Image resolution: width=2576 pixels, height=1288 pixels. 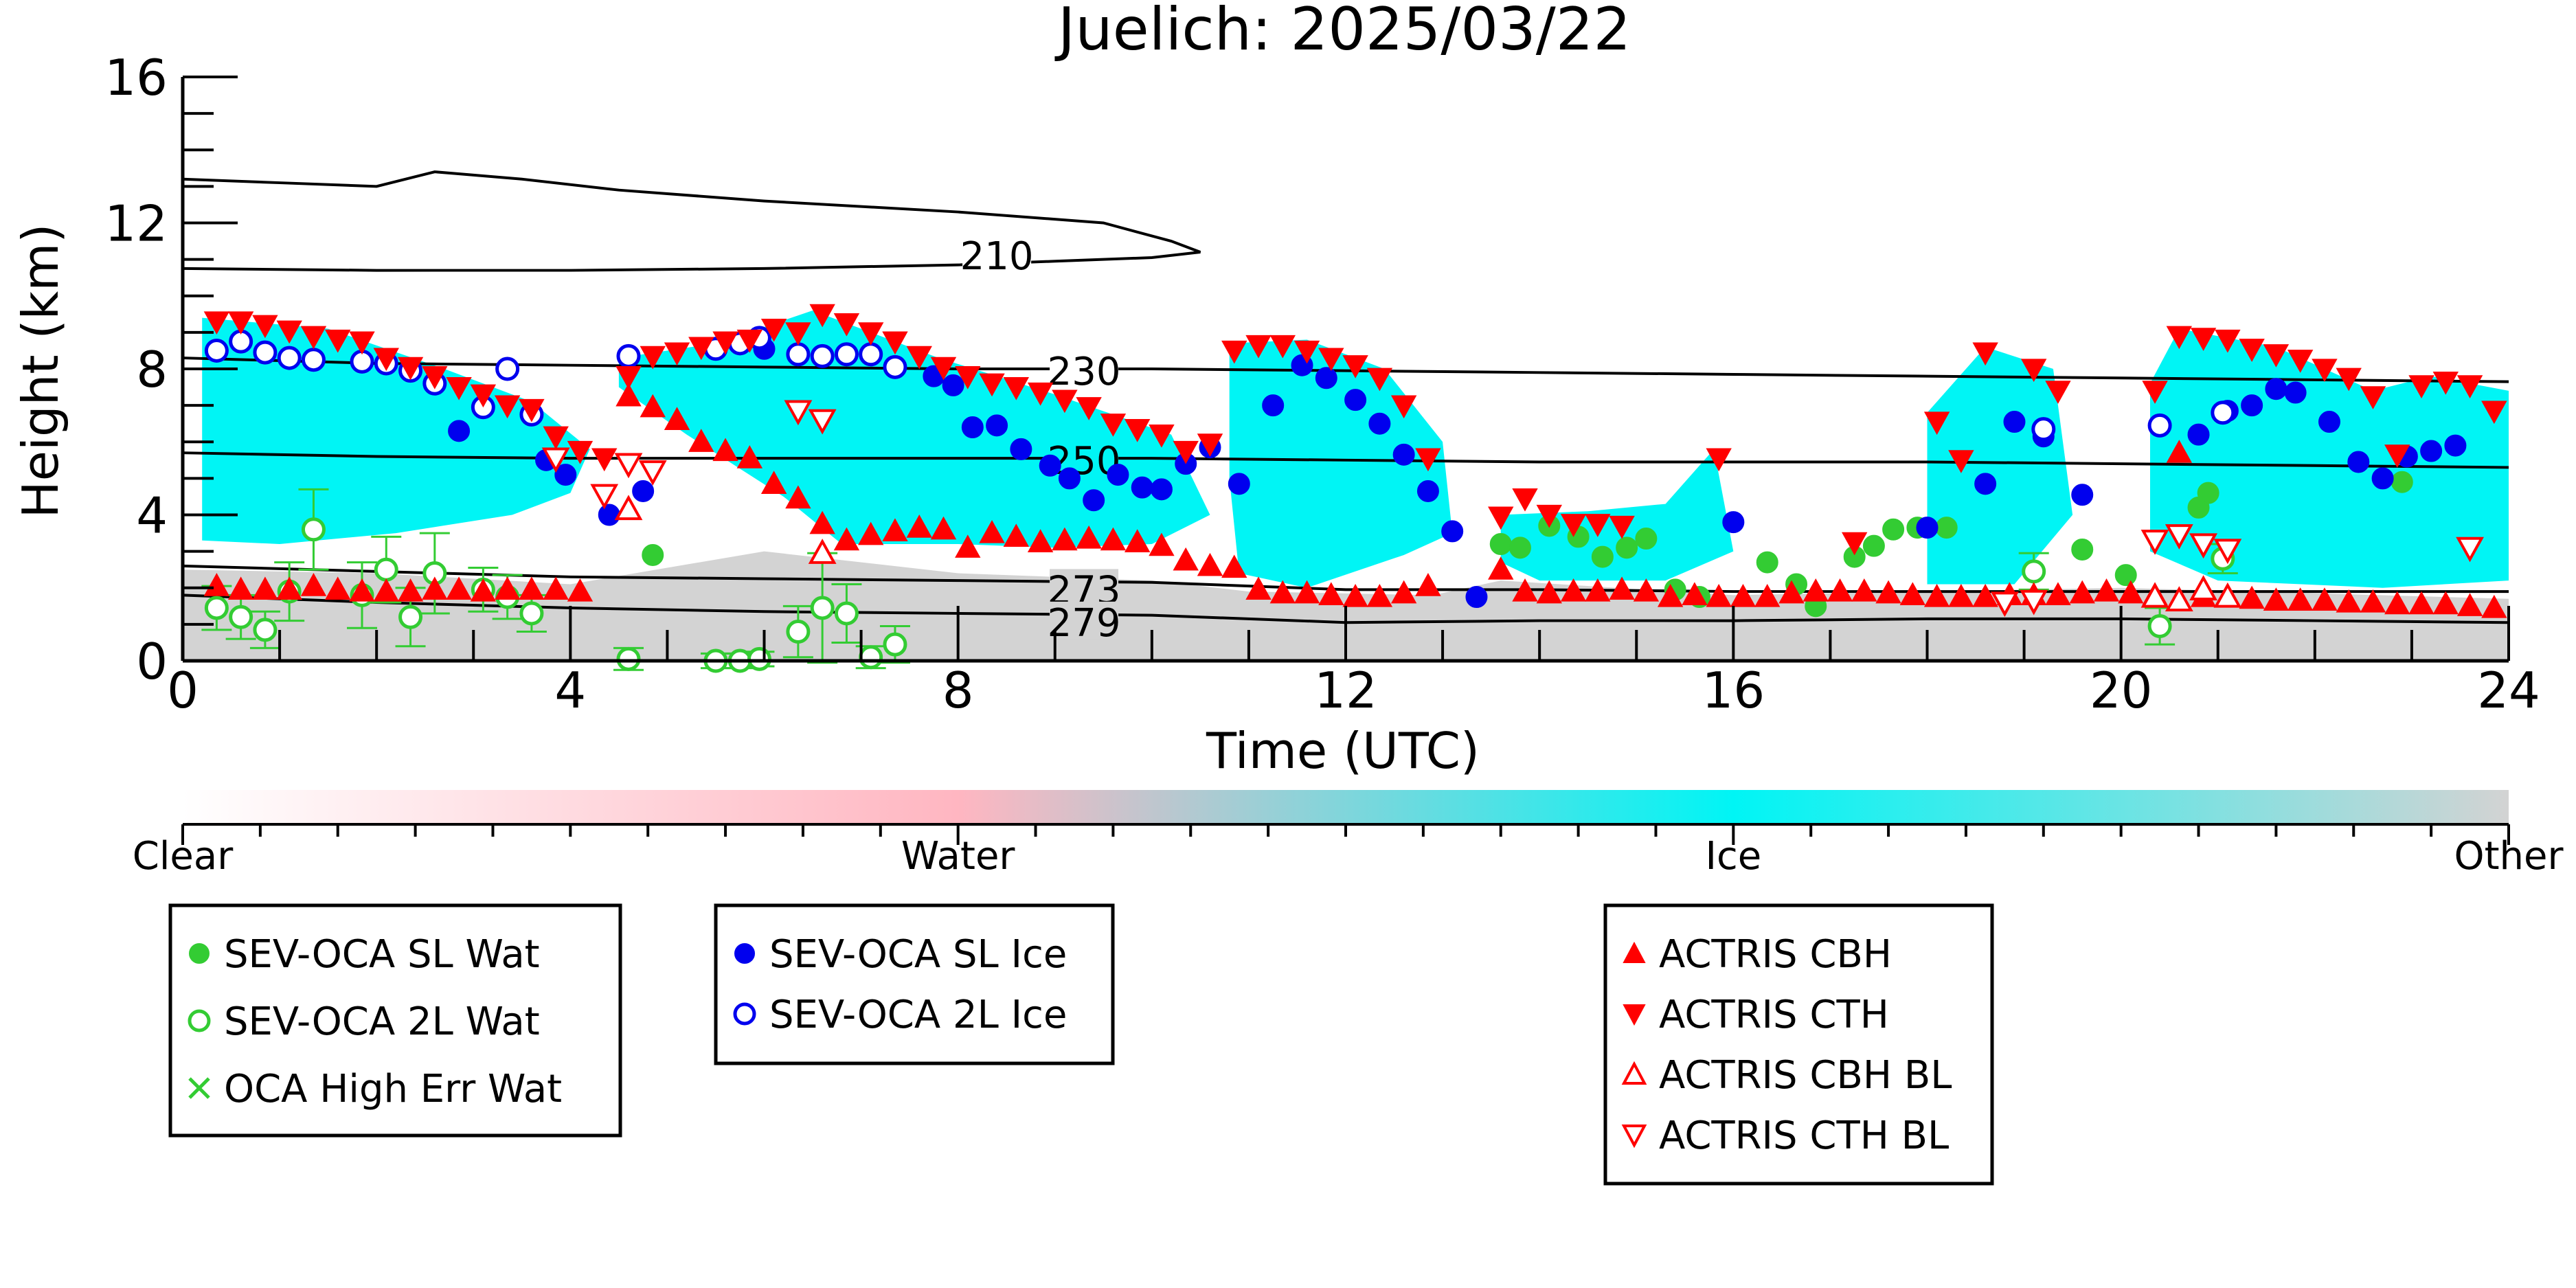 I want to click on colorbar-gradient, so click(x=1346, y=807).